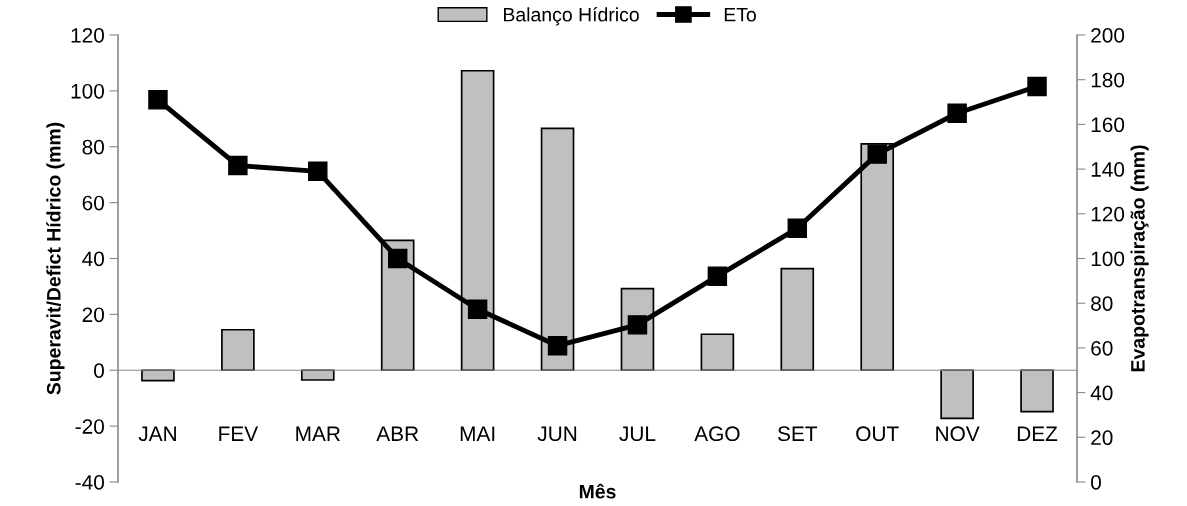 This screenshot has width=1187, height=506. What do you see at coordinates (1108, 169) in the screenshot?
I see `y2-tick-label: 140` at bounding box center [1108, 169].